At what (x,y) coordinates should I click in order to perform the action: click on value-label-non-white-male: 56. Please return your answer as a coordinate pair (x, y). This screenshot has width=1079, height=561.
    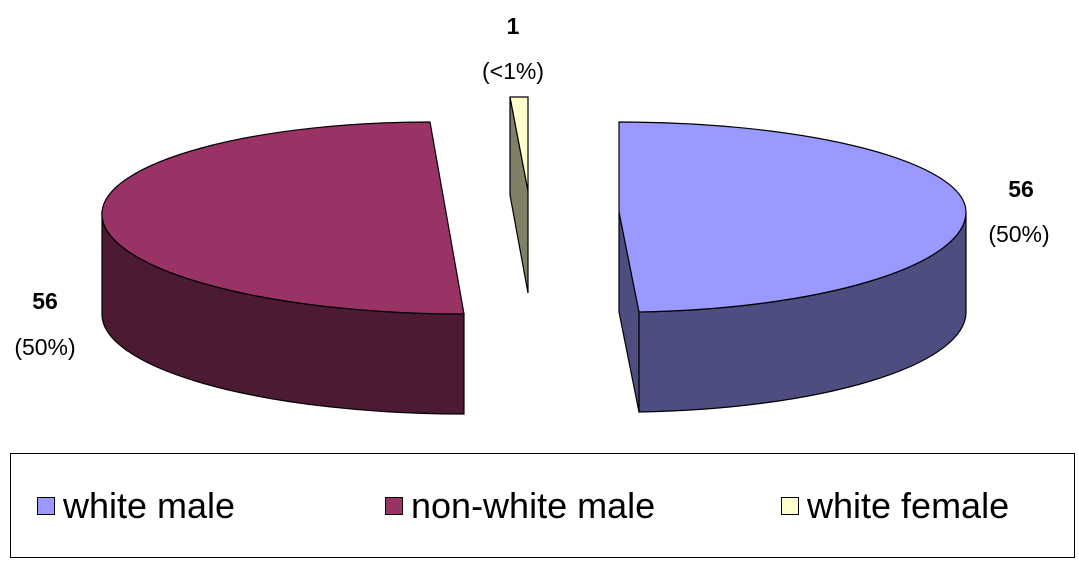
    Looking at the image, I should click on (45, 301).